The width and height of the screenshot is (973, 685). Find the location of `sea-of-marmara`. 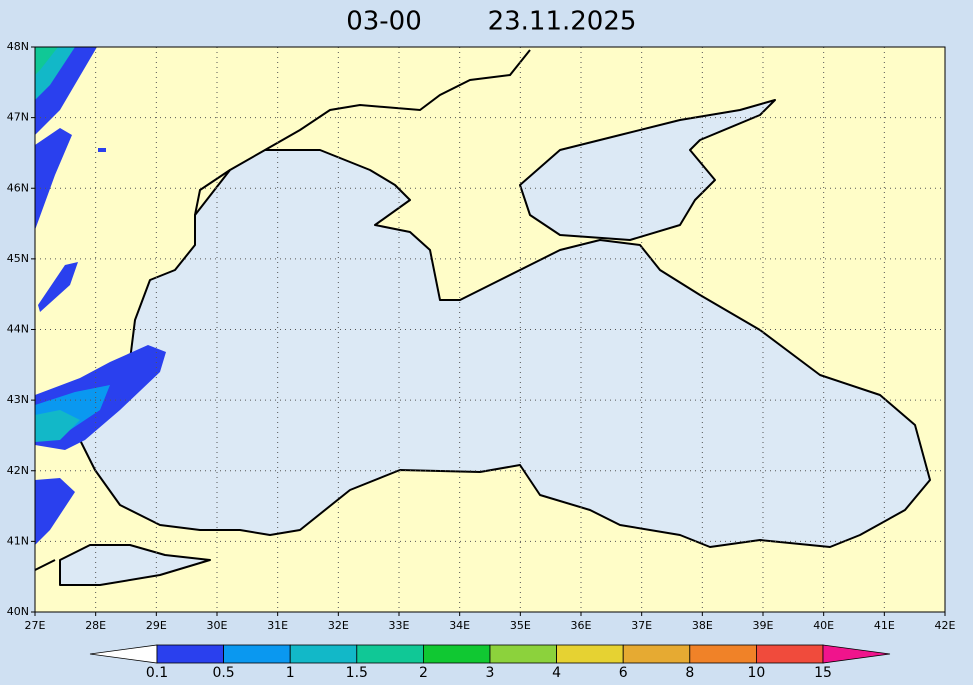

sea-of-marmara is located at coordinates (135, 565).